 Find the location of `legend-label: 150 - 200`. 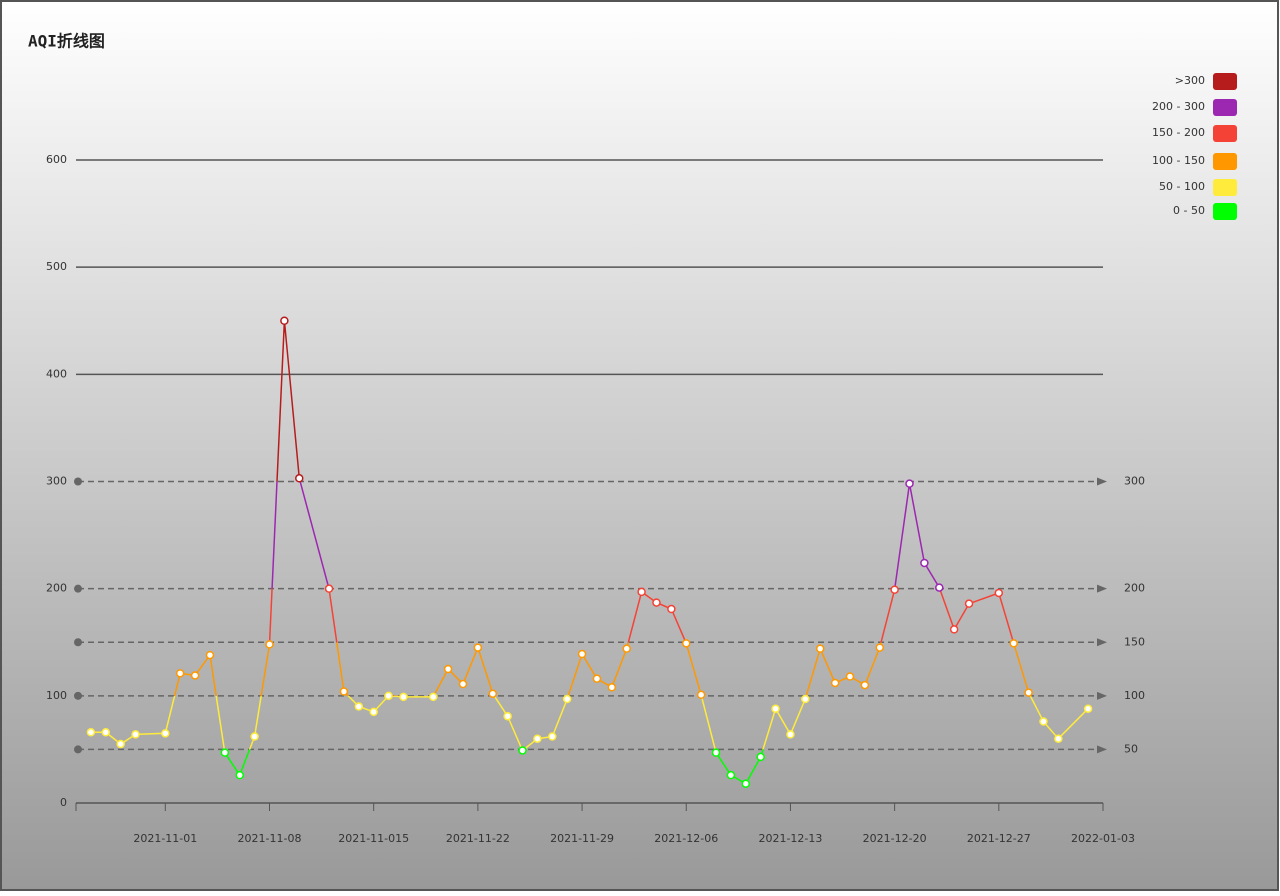

legend-label: 150 - 200 is located at coordinates (1178, 132).